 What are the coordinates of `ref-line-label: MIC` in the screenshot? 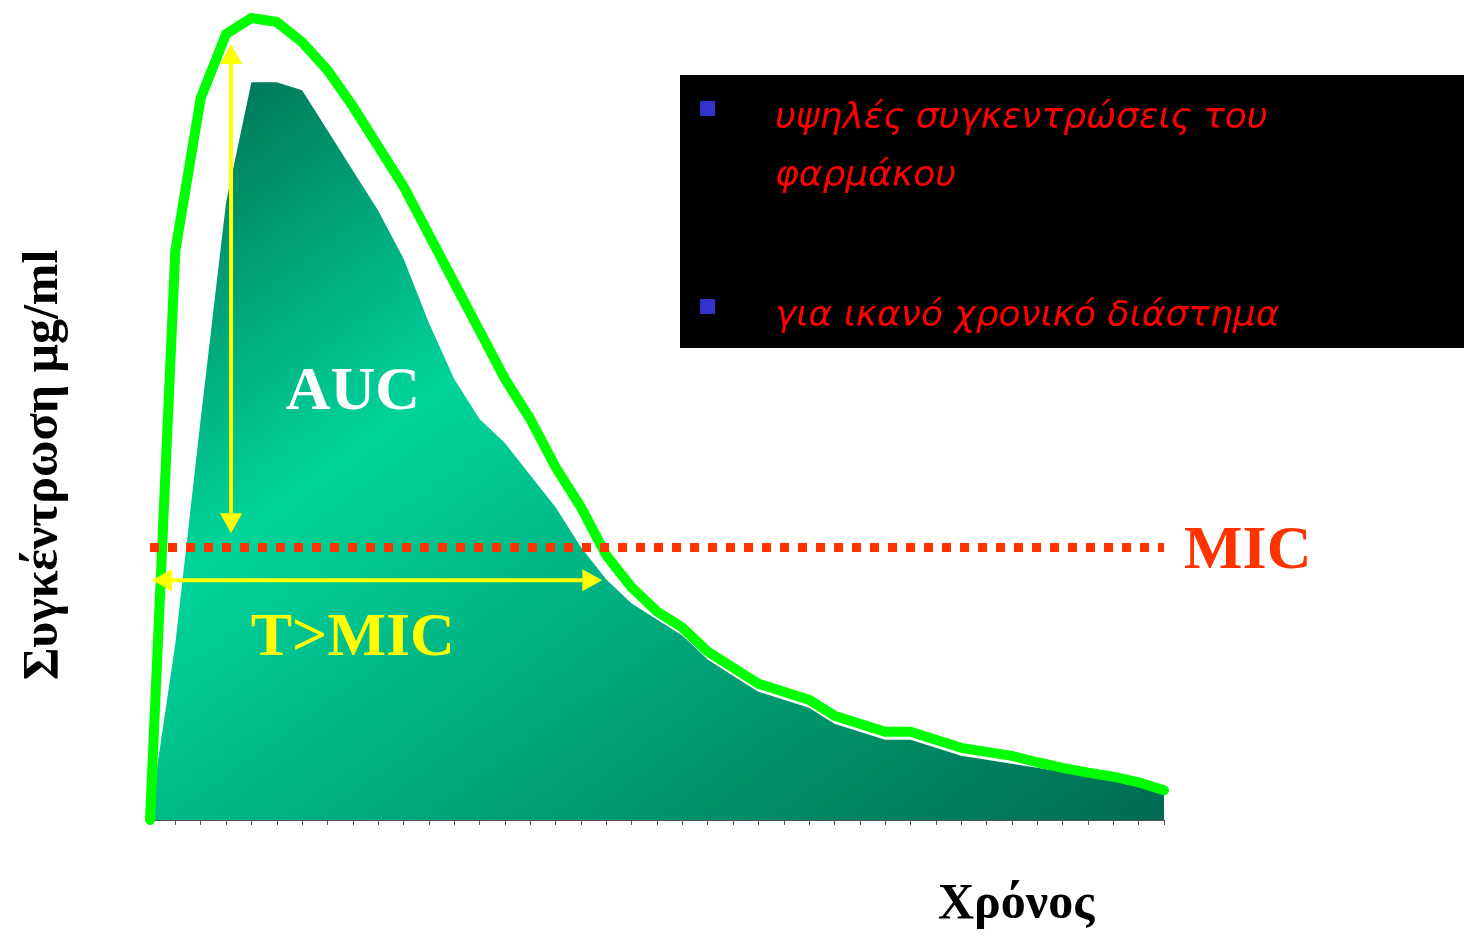 It's located at (1248, 547).